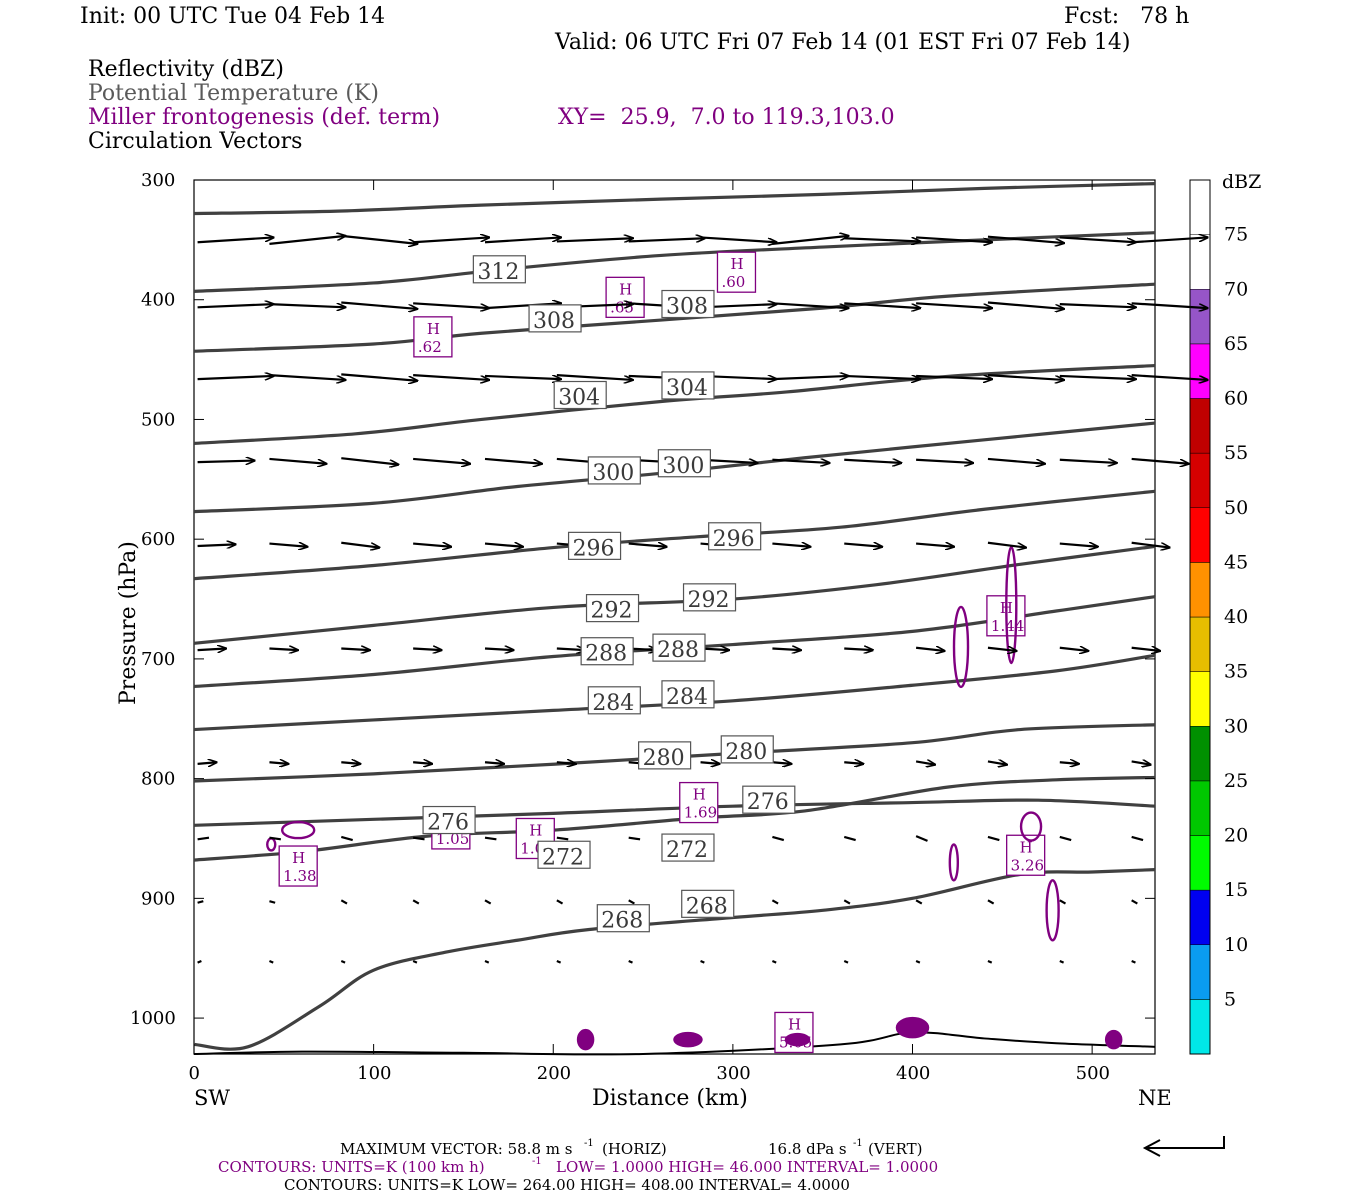  Describe the element at coordinates (1241, 182) in the screenshot. I see `colorbar-unit: dBZ` at that location.